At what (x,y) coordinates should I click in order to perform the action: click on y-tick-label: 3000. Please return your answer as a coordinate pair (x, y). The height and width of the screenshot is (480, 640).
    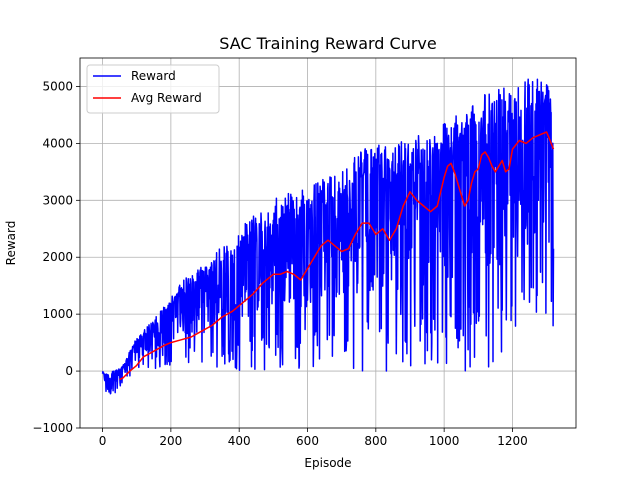
    Looking at the image, I should click on (57, 200).